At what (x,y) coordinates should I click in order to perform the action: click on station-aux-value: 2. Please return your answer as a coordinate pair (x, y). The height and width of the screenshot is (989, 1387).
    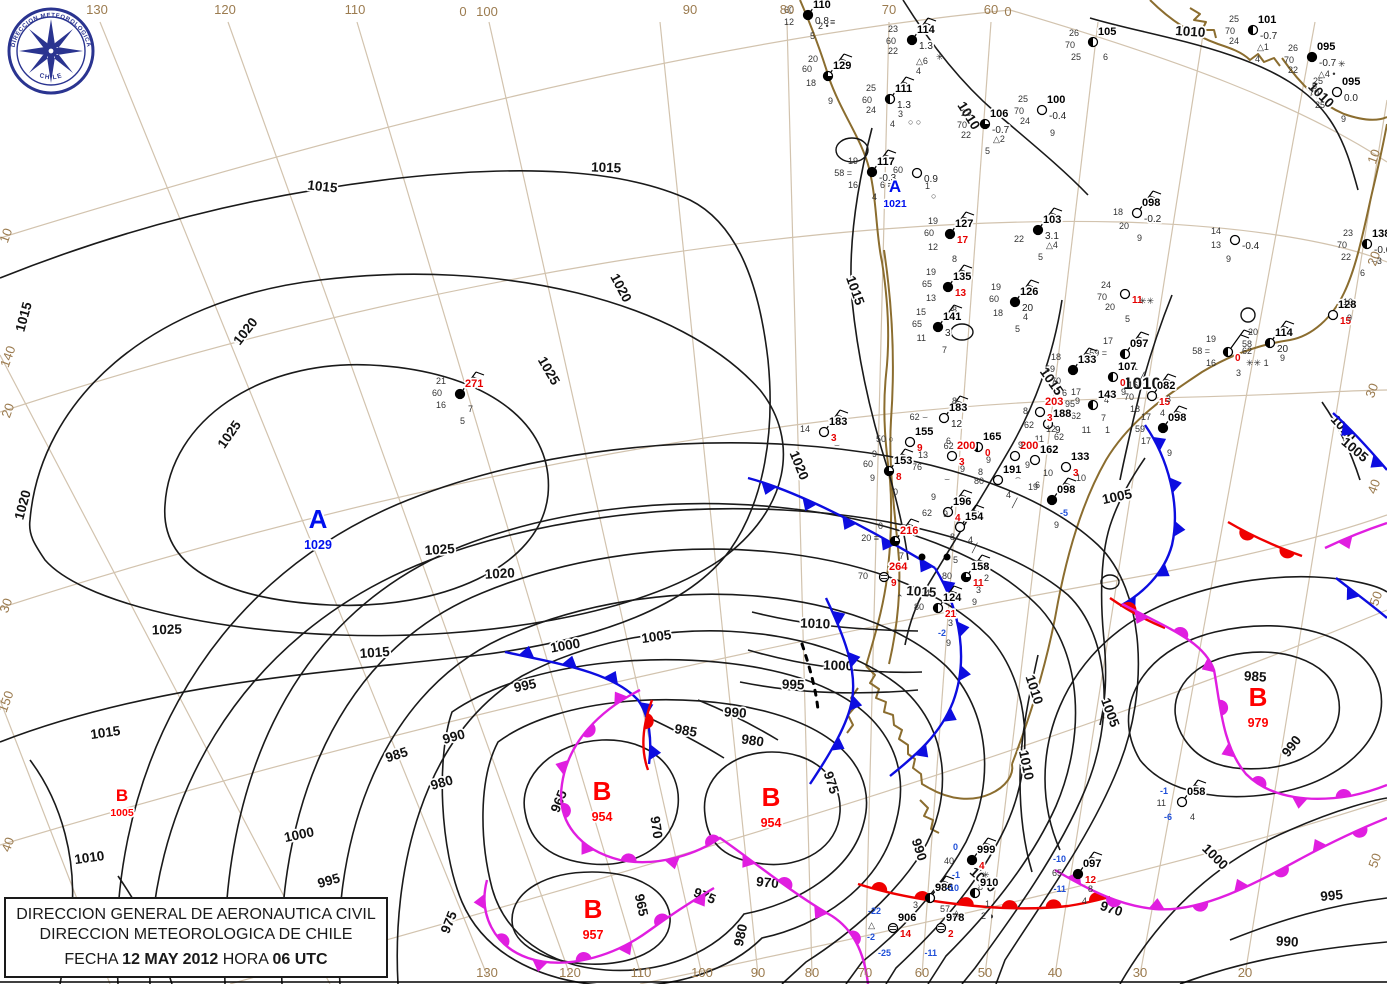
    Looking at the image, I should click on (986, 578).